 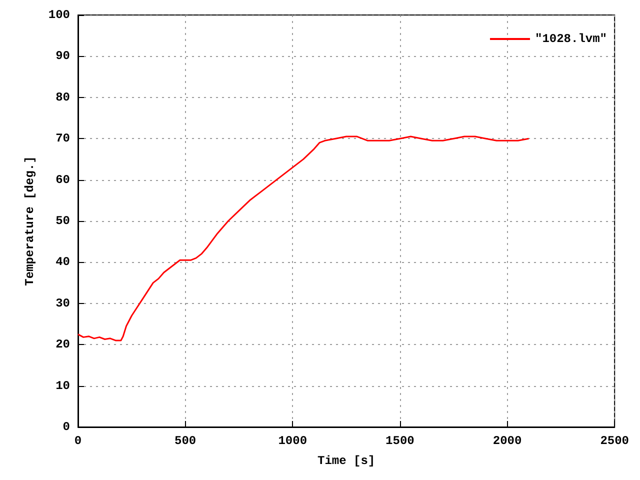 I want to click on x-tick-label: 1000, so click(x=293, y=441).